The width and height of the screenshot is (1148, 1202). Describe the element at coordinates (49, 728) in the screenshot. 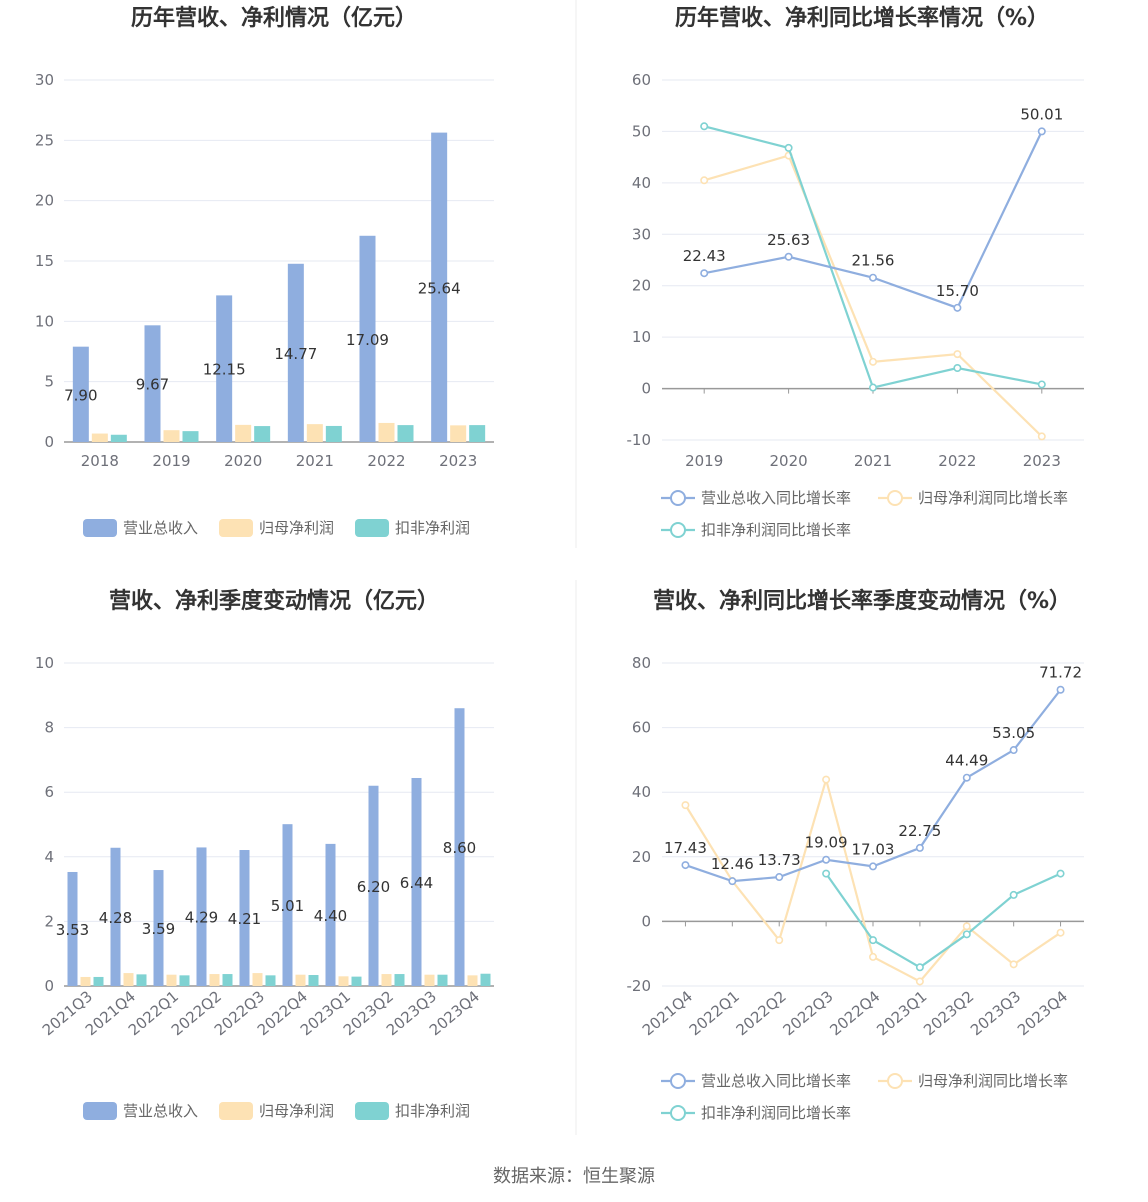

I see `y-tick-label: 8` at that location.